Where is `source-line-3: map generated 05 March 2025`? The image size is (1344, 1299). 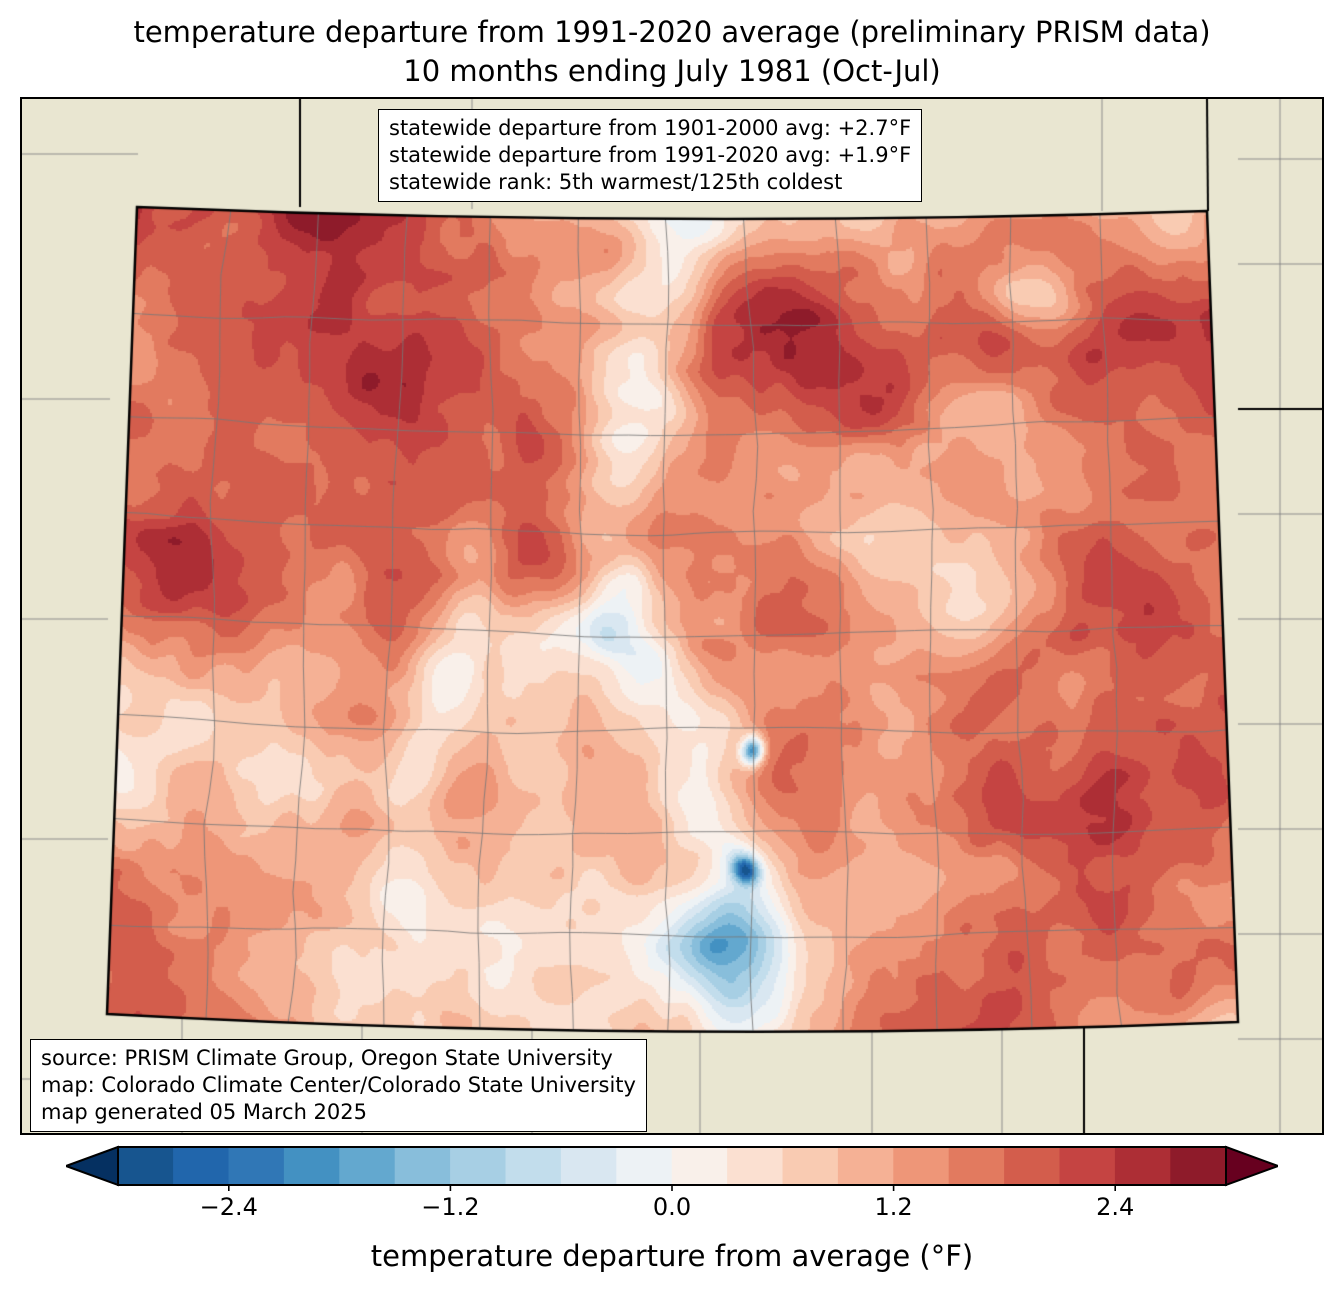
source-line-3: map generated 05 March 2025 is located at coordinates (204, 1112).